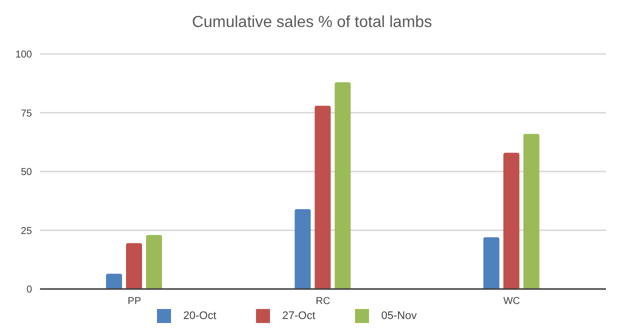 The image size is (624, 333). What do you see at coordinates (323, 302) in the screenshot?
I see `x-tick-label: RC` at bounding box center [323, 302].